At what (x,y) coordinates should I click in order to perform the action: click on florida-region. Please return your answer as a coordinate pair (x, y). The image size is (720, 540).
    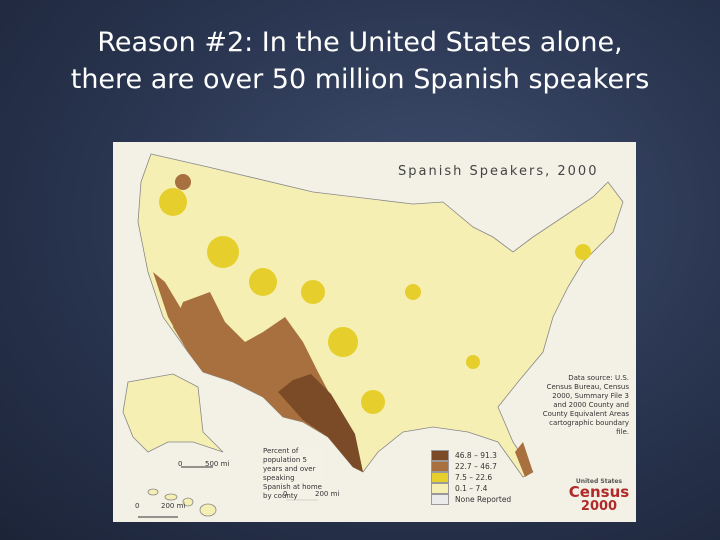
    Looking at the image, I should click on (524, 459).